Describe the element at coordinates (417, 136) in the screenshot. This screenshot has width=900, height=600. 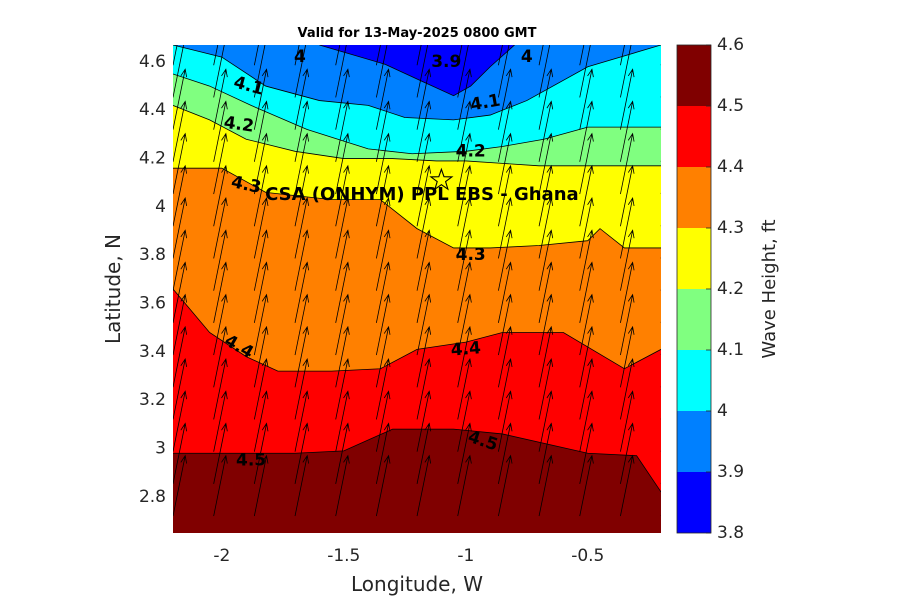
I see `contour-line-4.2` at that location.